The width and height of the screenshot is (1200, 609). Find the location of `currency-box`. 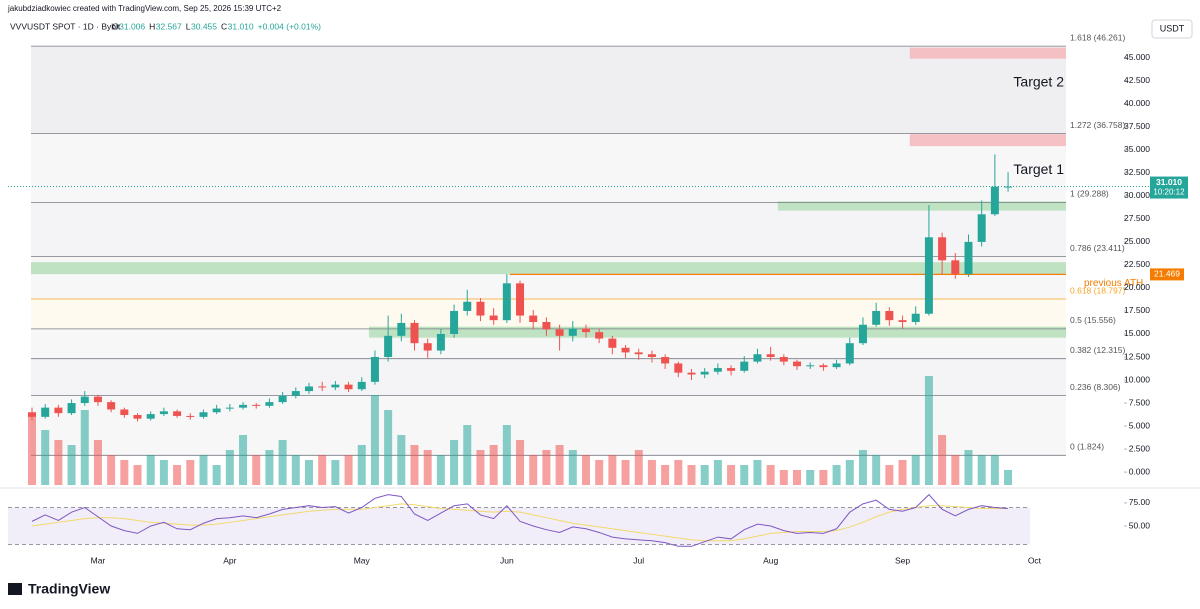

currency-box is located at coordinates (1172, 29).